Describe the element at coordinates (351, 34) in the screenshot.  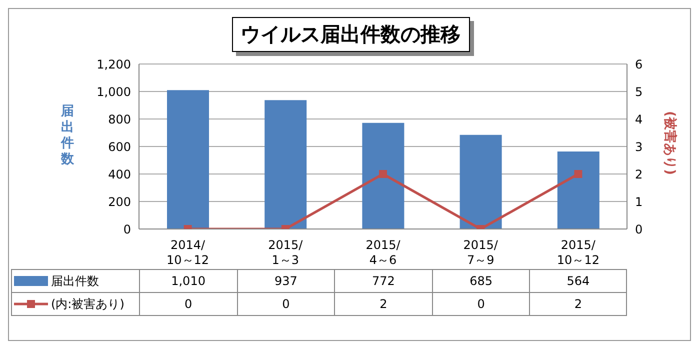
I see `chart-title: ウイルス届出件数の推移` at that location.